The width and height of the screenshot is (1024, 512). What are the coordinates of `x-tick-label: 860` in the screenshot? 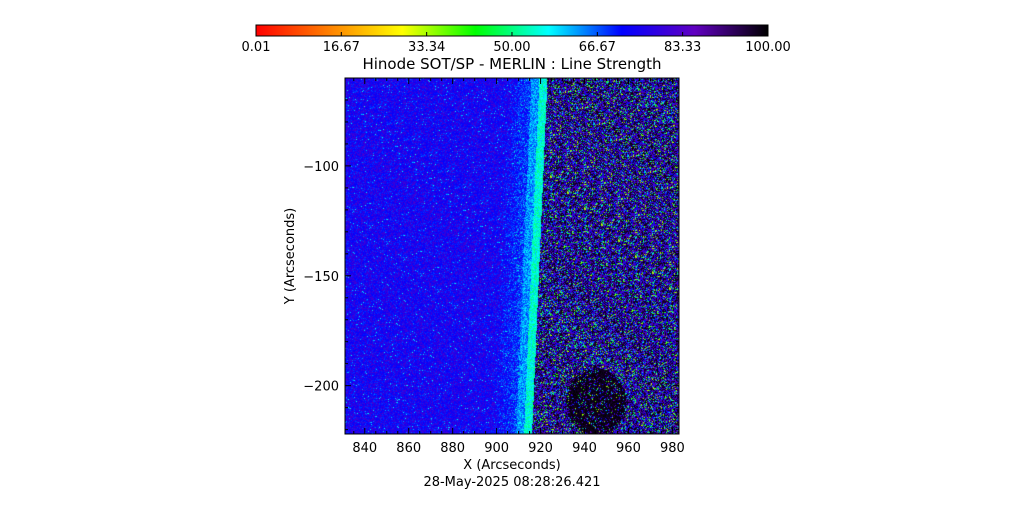 It's located at (408, 448).